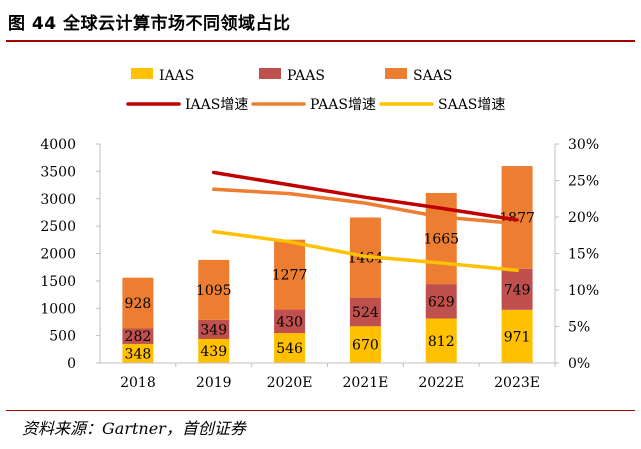 The width and height of the screenshot is (641, 449). What do you see at coordinates (365, 206) in the screenshot?
I see `line-PAAS增速` at bounding box center [365, 206].